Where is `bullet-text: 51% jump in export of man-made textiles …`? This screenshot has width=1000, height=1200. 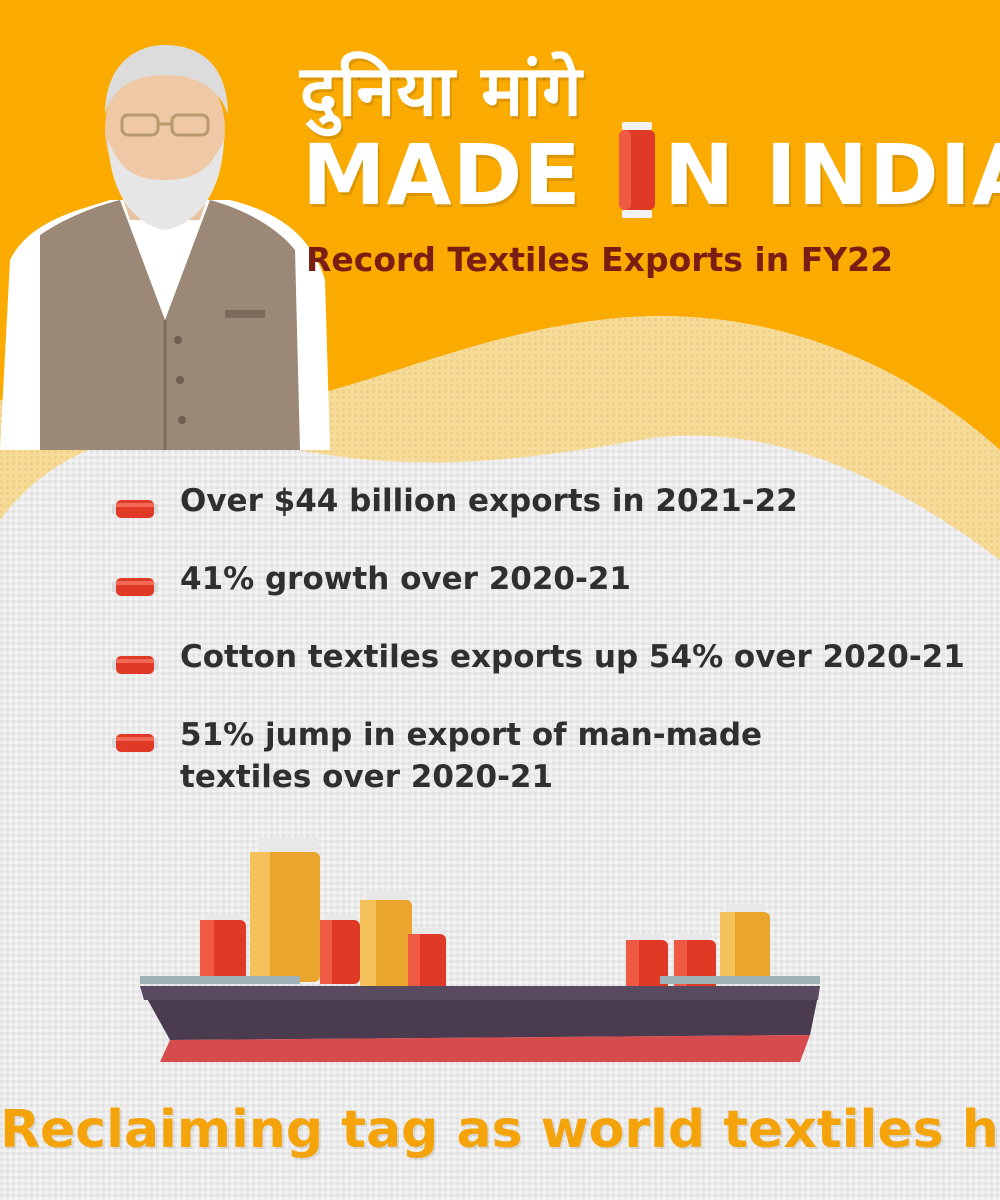
bullet-text: 51% jump in export of man-made textiles … is located at coordinates (471, 756).